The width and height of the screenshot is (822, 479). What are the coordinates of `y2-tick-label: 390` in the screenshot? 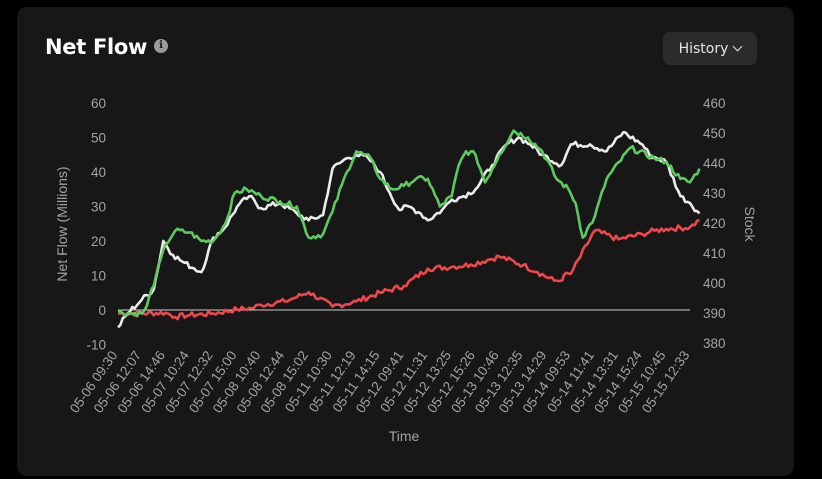 It's located at (714, 313).